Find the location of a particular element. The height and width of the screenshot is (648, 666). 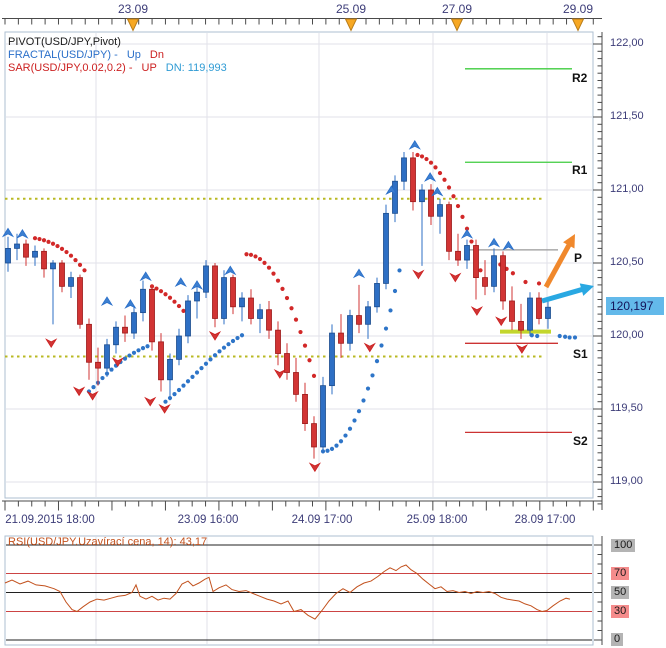

pivot-label-r1: R1 is located at coordinates (580, 170).